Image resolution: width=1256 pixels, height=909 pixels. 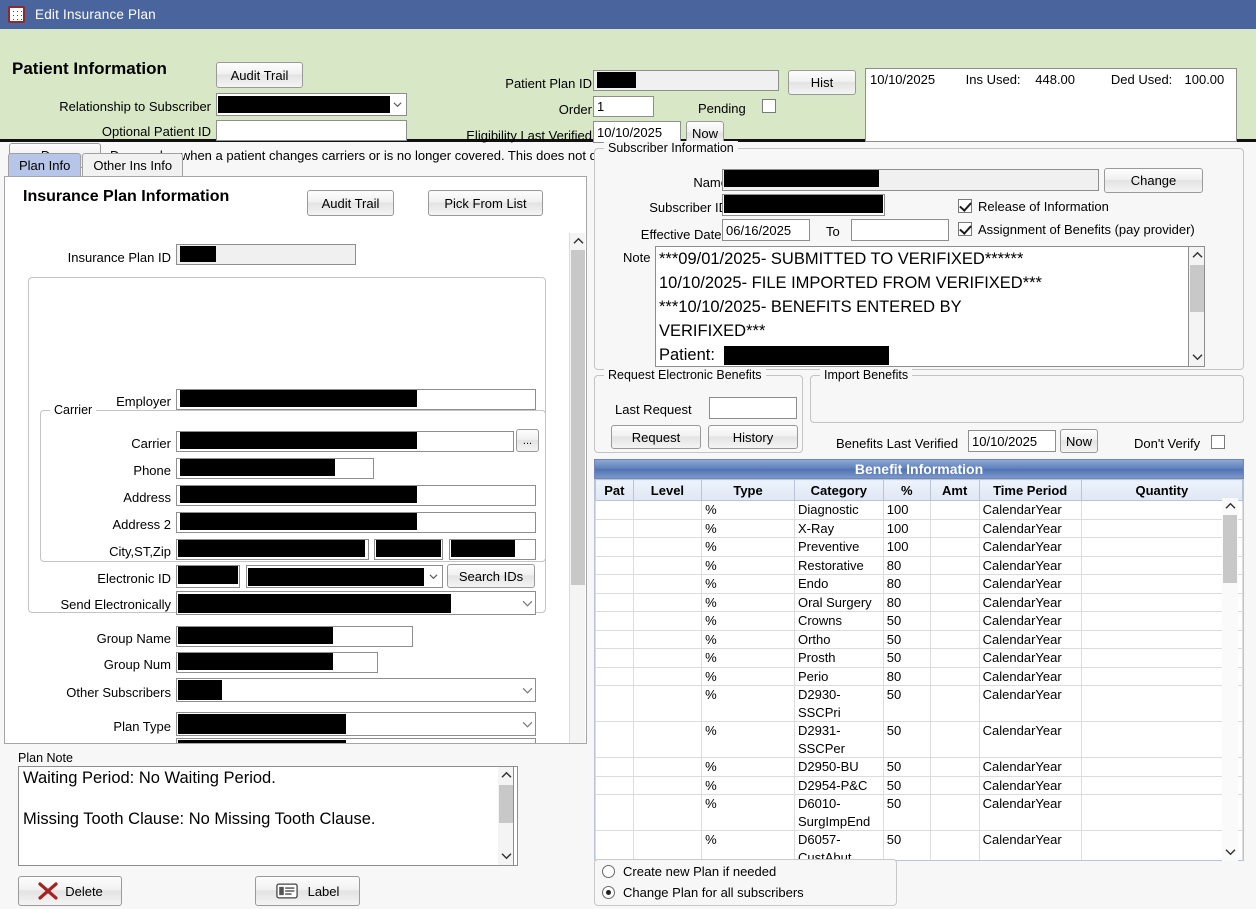 I want to click on col-category: Category, so click(x=838, y=490).